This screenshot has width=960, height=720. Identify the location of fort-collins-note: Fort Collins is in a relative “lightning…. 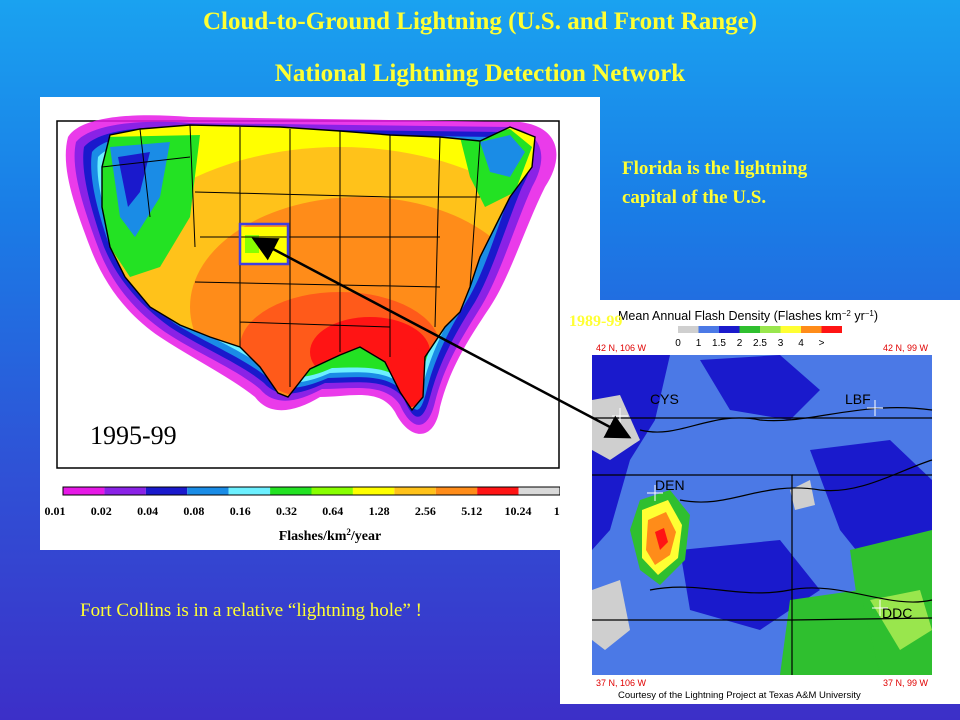
(251, 610).